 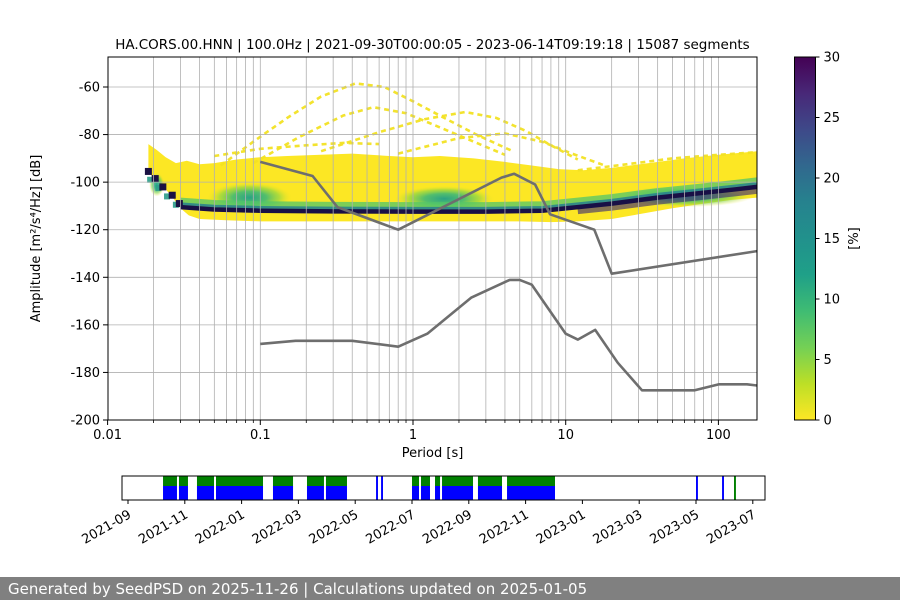 I want to click on band-purple-fringe, so click(x=667, y=201).